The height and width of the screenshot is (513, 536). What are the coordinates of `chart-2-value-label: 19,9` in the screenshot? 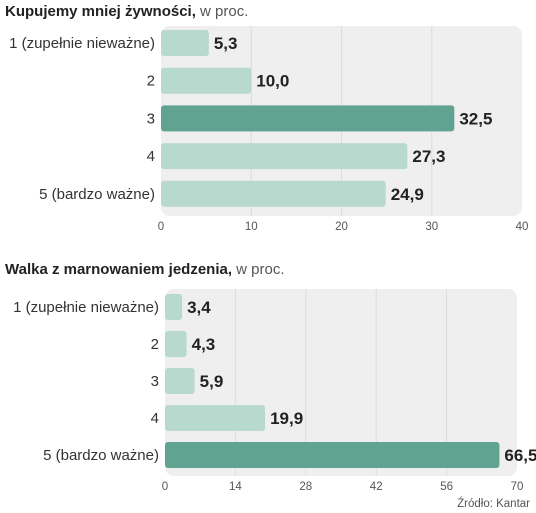 It's located at (286, 418).